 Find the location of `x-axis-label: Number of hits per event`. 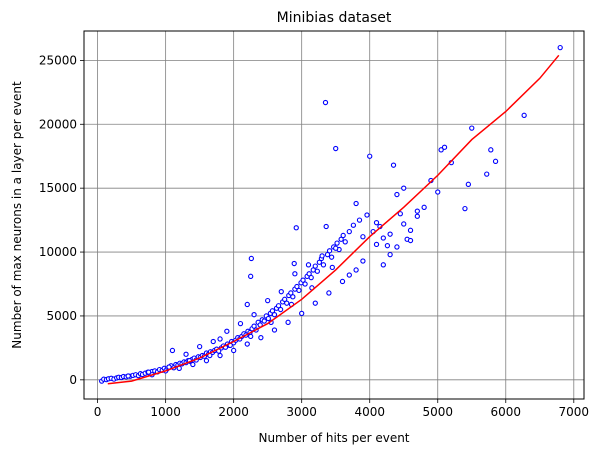

x-axis-label: Number of hits per event is located at coordinates (333, 438).